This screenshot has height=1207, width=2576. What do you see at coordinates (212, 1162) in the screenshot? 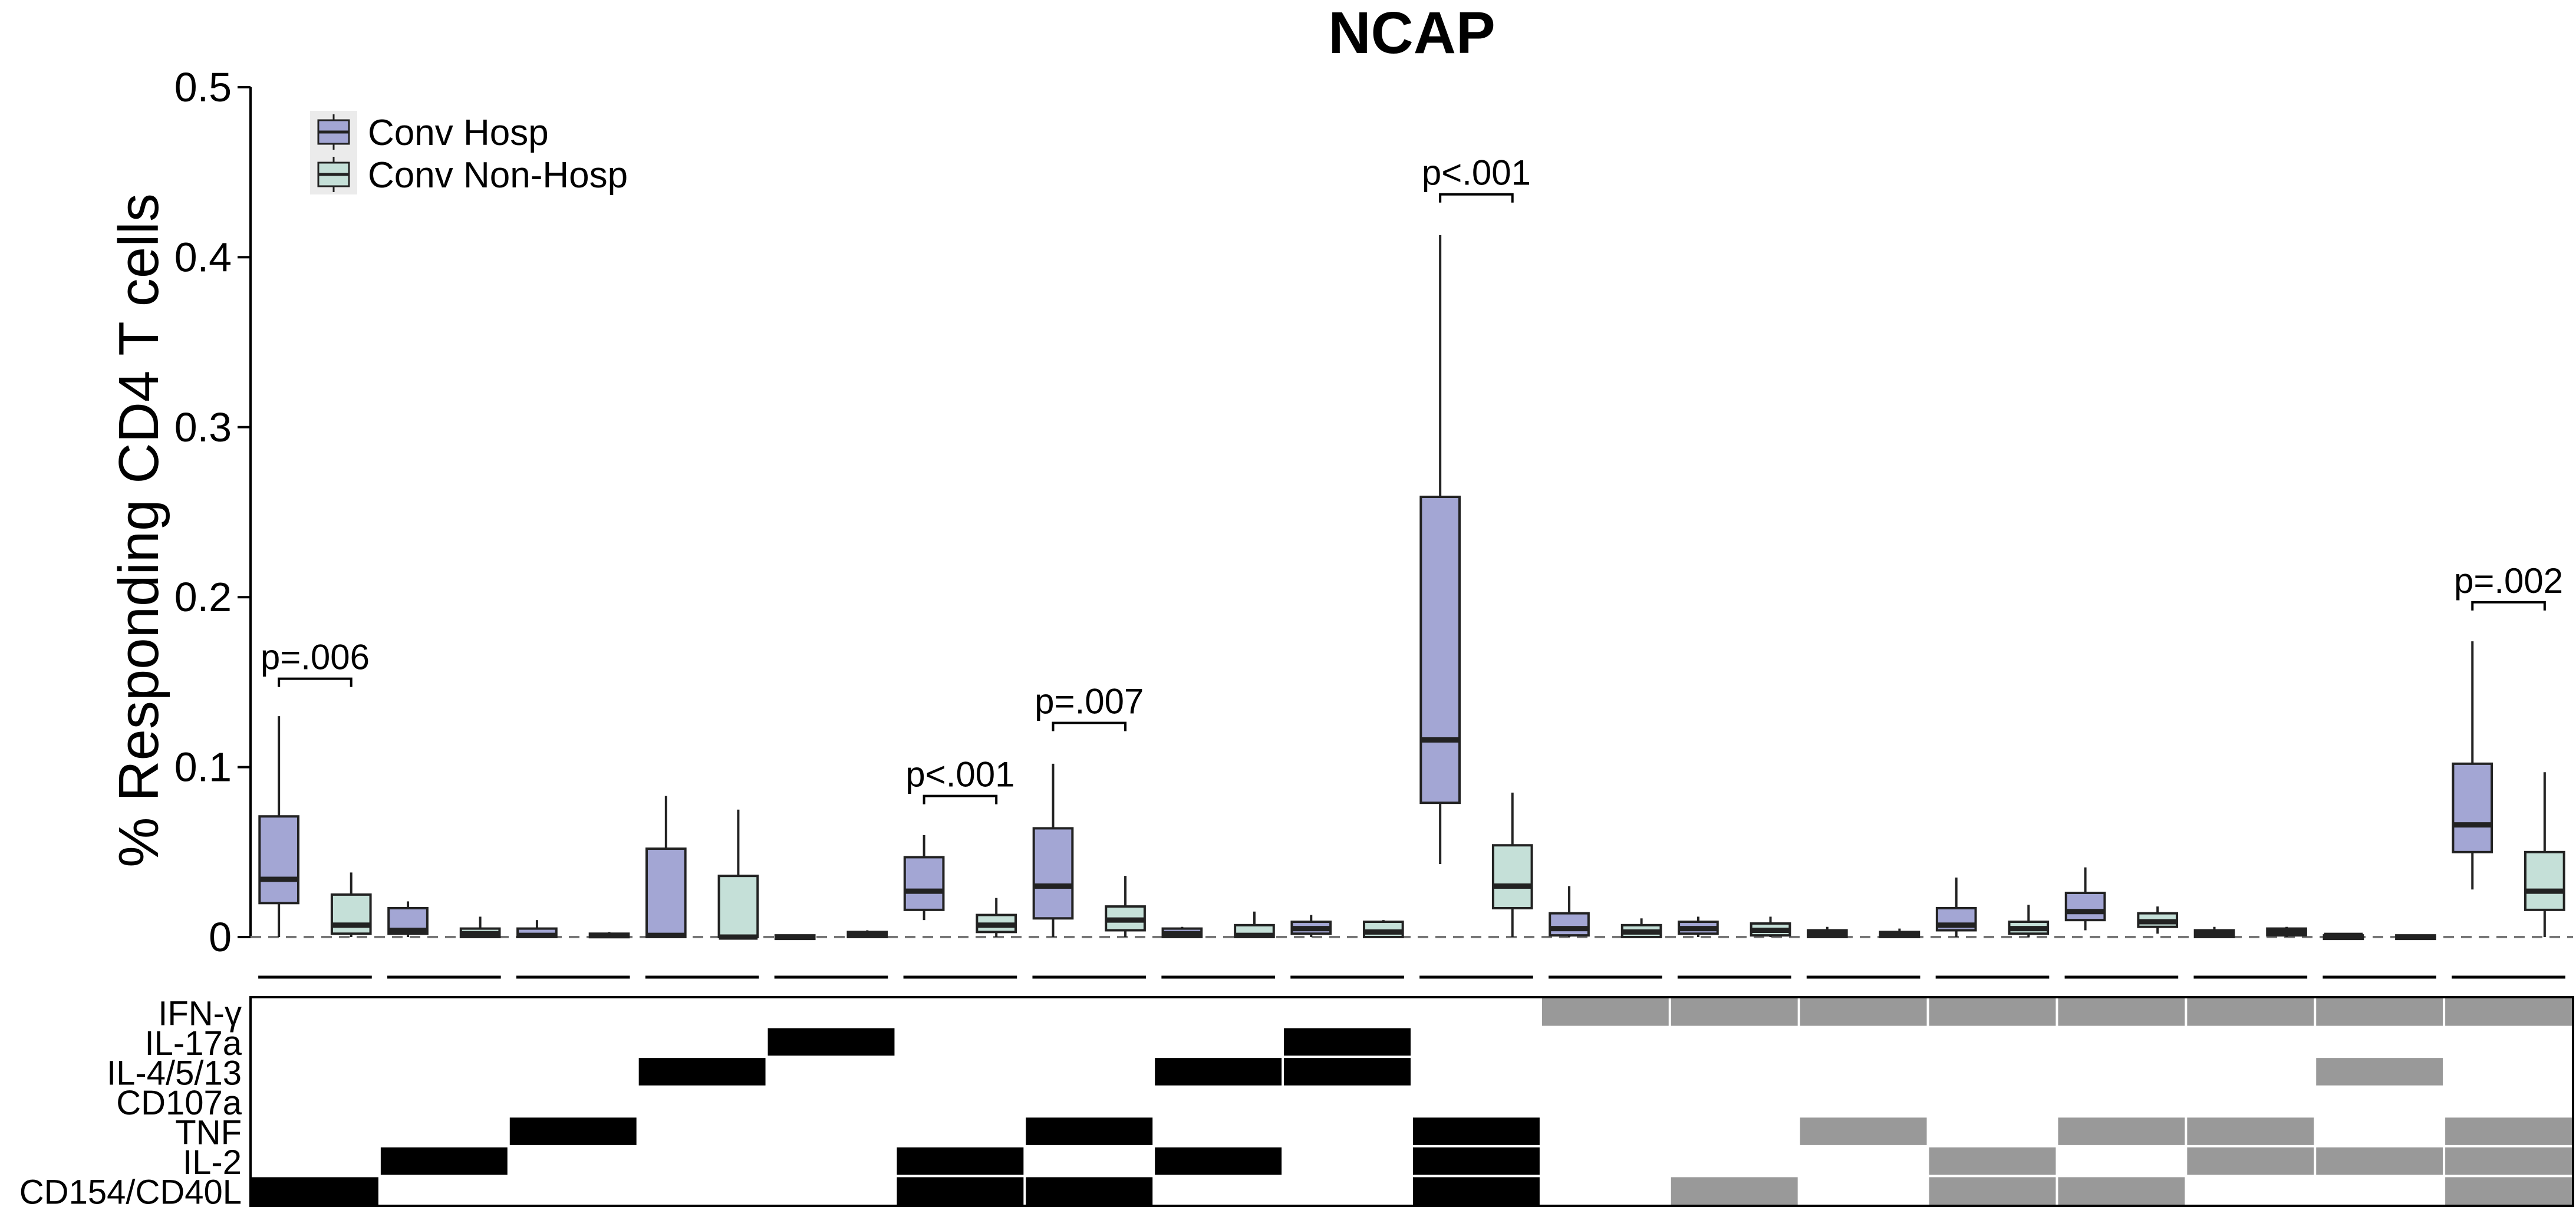
I see `matrix-row-label: IL-2` at bounding box center [212, 1162].